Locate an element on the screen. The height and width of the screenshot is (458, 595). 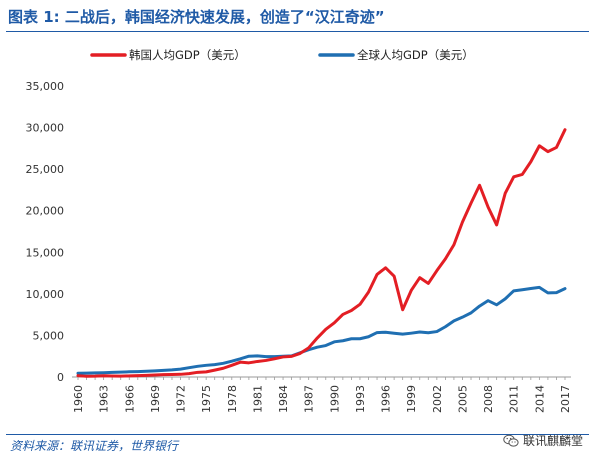
x-tick-label: 2008 is located at coordinates (488, 399).